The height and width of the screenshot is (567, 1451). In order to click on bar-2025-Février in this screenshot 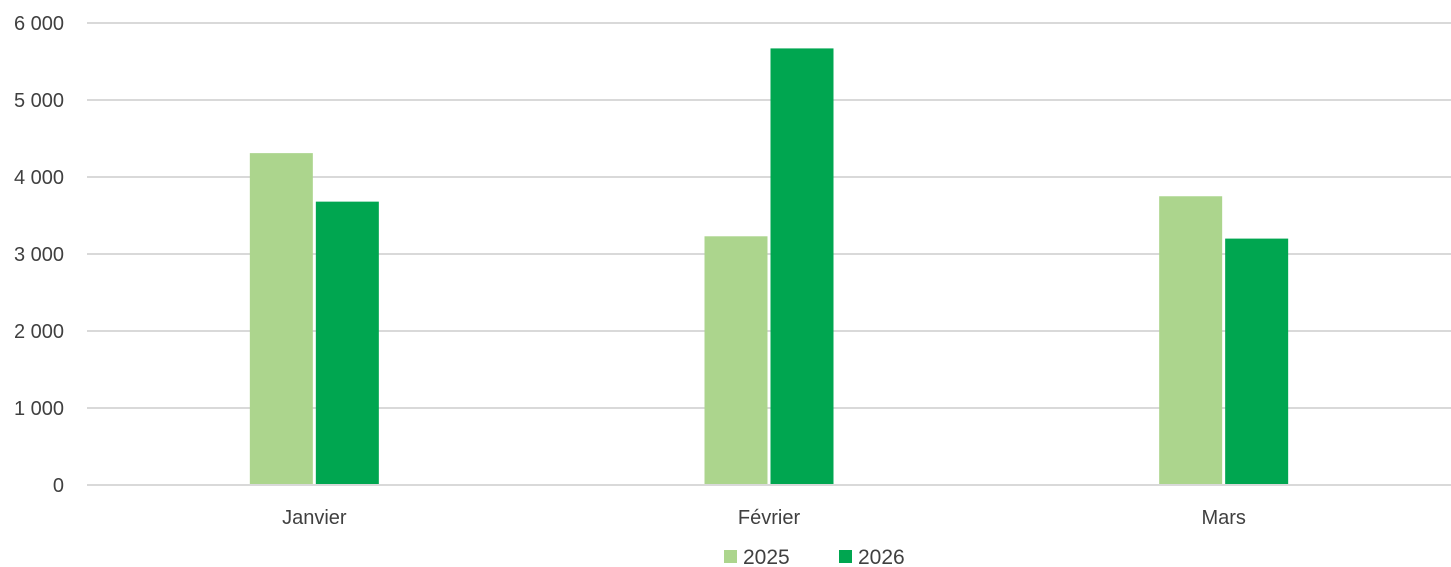, I will do `click(736, 360)`.